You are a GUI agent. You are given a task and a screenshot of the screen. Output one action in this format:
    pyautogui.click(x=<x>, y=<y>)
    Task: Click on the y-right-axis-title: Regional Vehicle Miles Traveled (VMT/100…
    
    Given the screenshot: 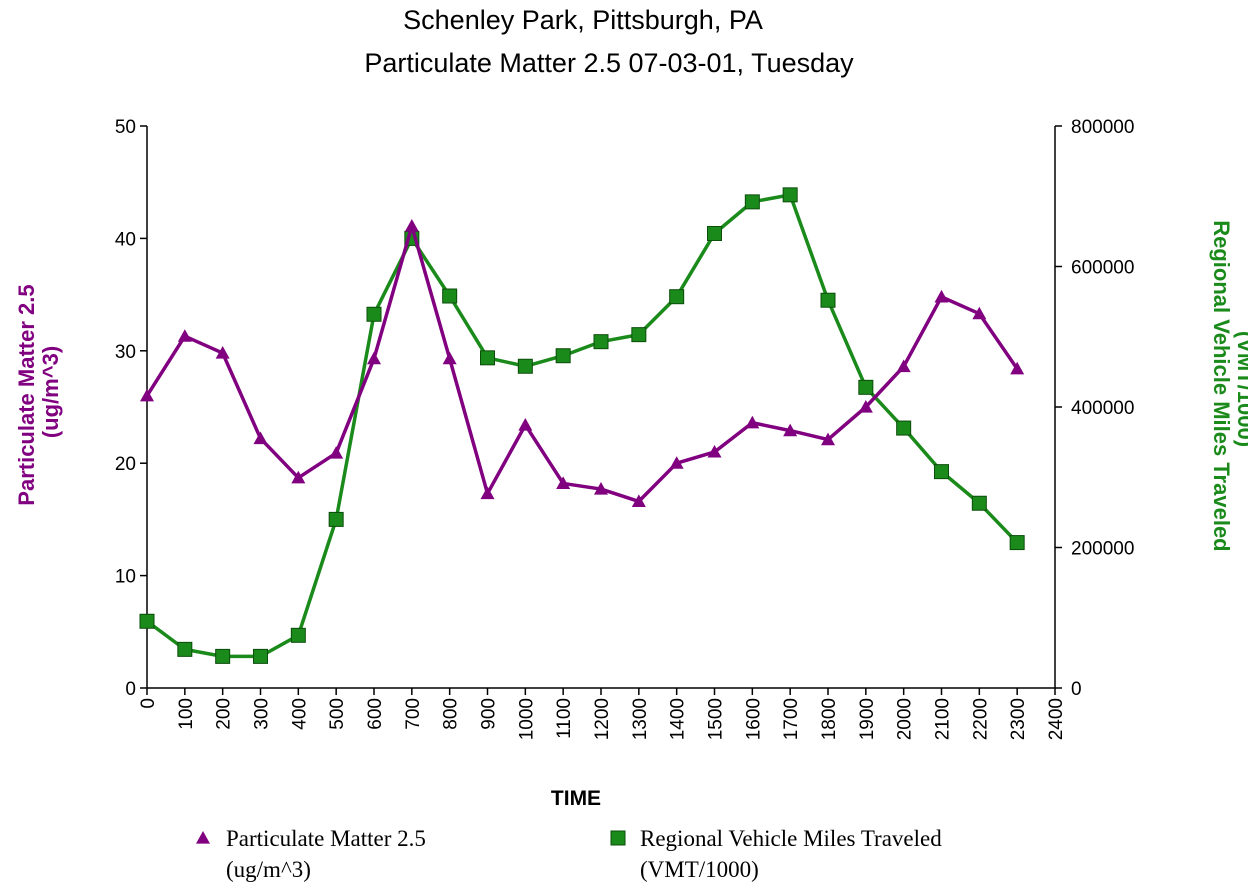 What is the action you would take?
    pyautogui.click(x=1228, y=389)
    